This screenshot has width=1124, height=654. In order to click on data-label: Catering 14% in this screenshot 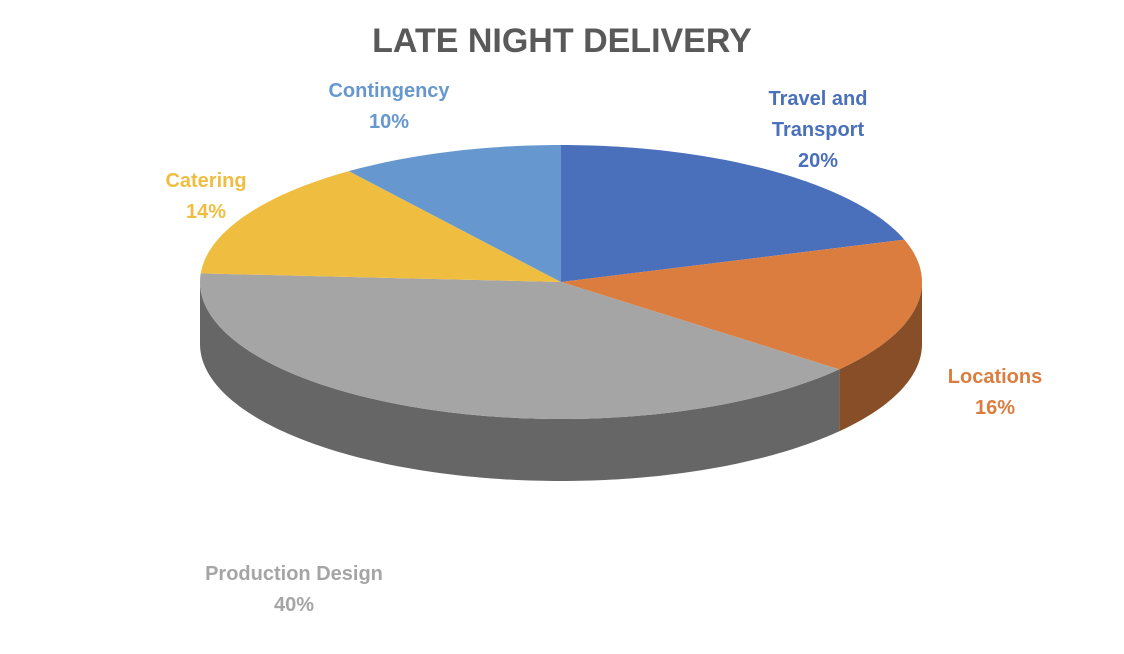, I will do `click(206, 197)`.